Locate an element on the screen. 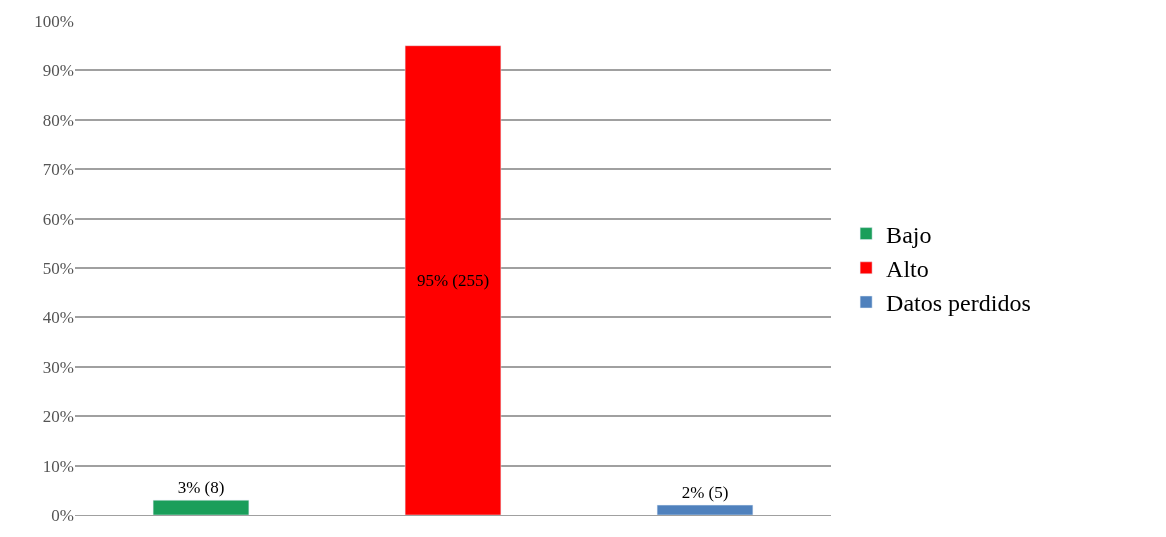 Image resolution: width=1166 pixels, height=537 pixels. y-tick-label: 30% is located at coordinates (58, 367).